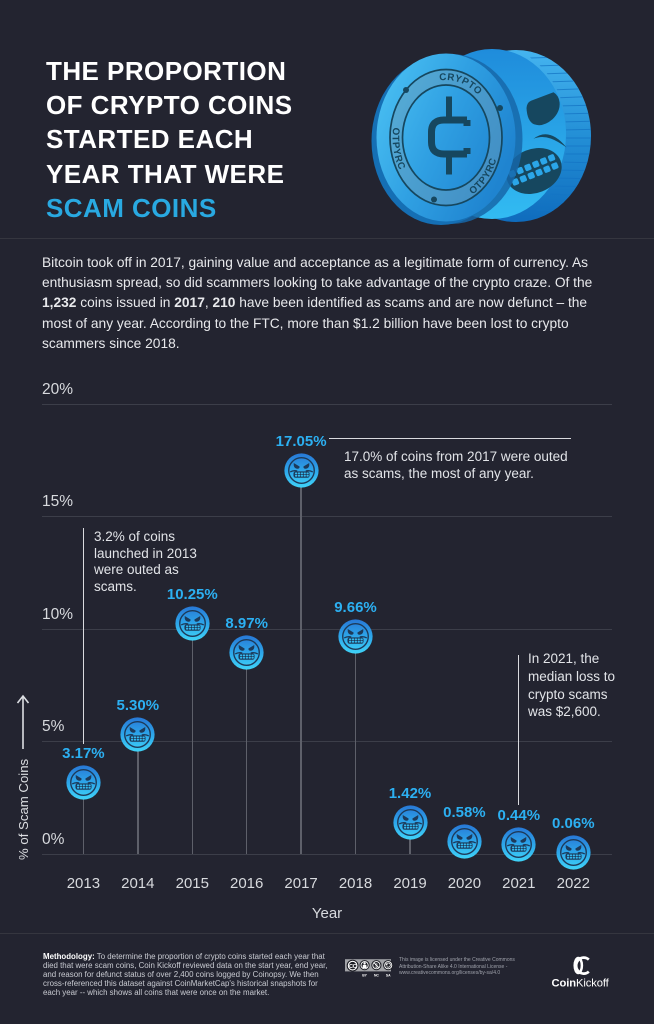  What do you see at coordinates (376, 976) in the screenshot?
I see `svg-text: NC` at bounding box center [376, 976].